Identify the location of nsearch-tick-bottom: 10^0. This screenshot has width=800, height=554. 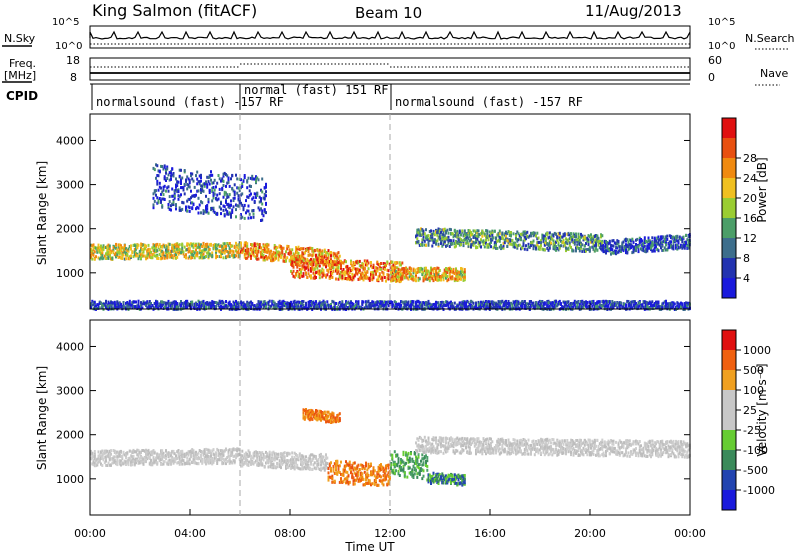
(721, 46).